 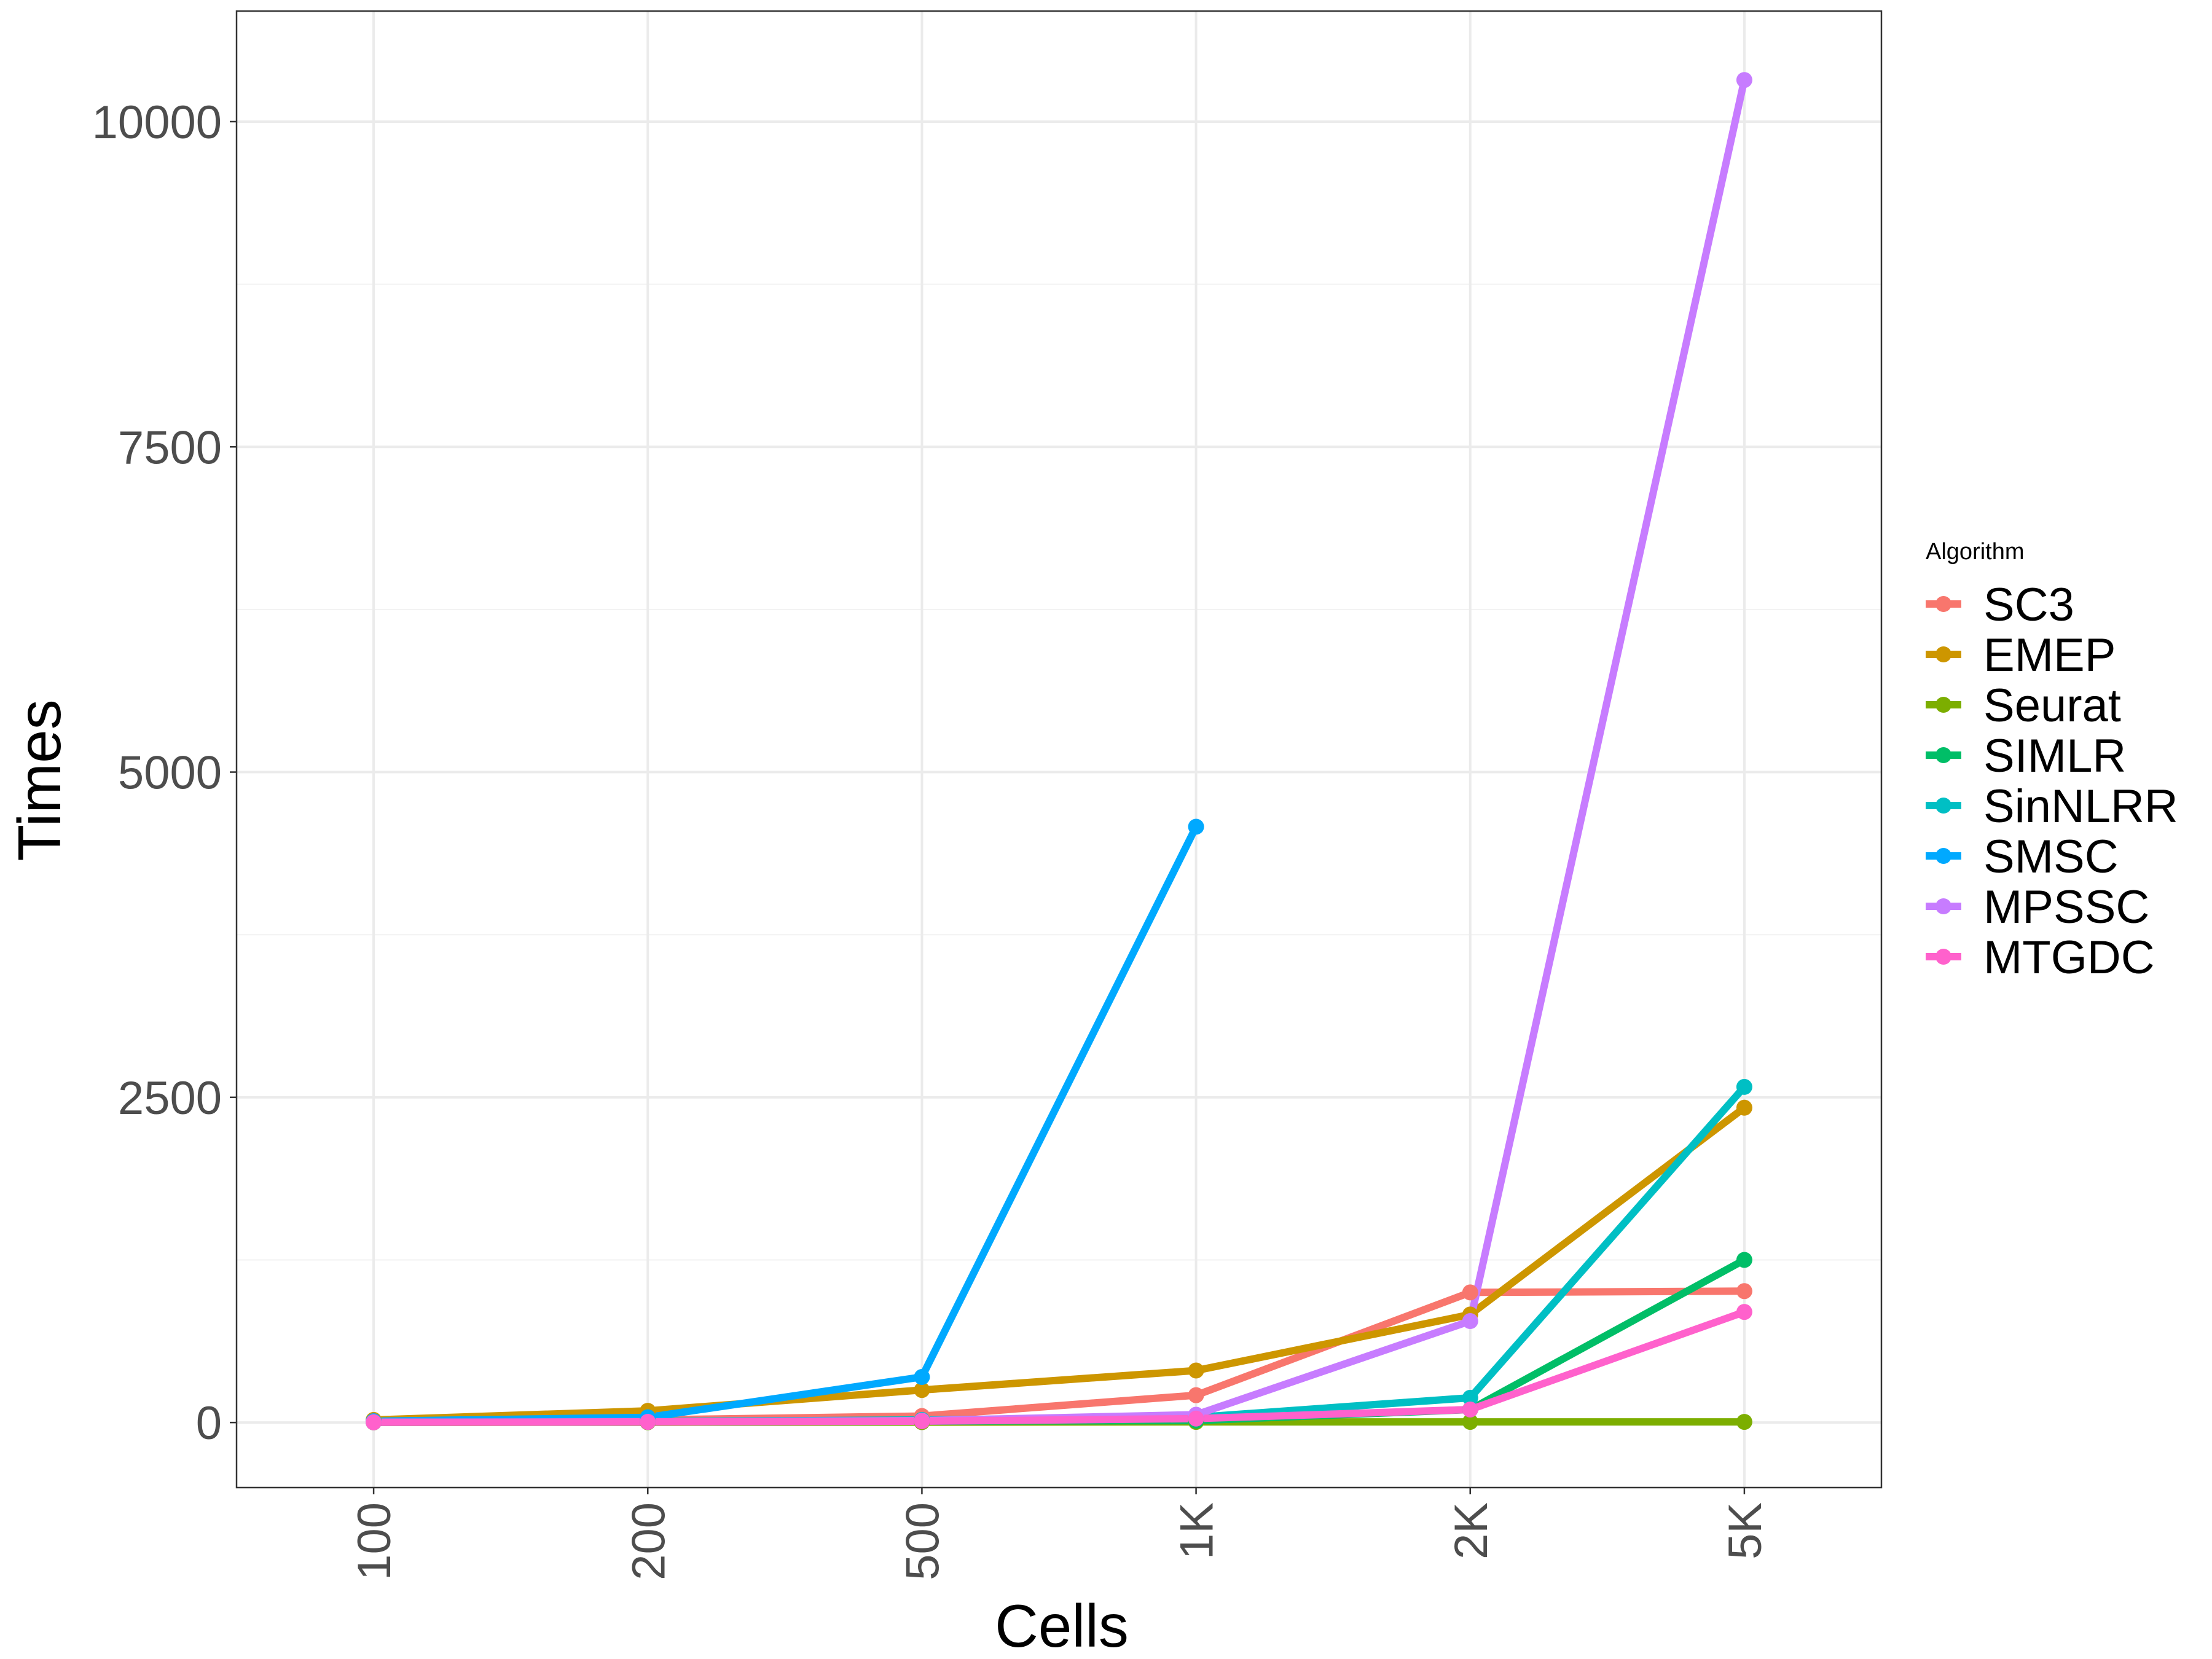 What do you see at coordinates (648, 1541) in the screenshot?
I see `x-tick-label: 200` at bounding box center [648, 1541].